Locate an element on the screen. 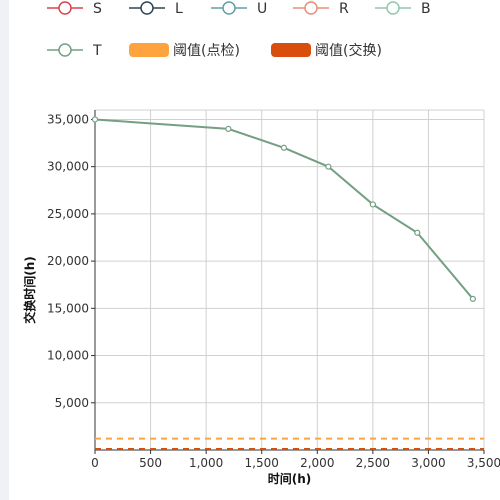 The height and width of the screenshot is (500, 500). legend-item-7-label: 阈值(交换) is located at coordinates (348, 50).